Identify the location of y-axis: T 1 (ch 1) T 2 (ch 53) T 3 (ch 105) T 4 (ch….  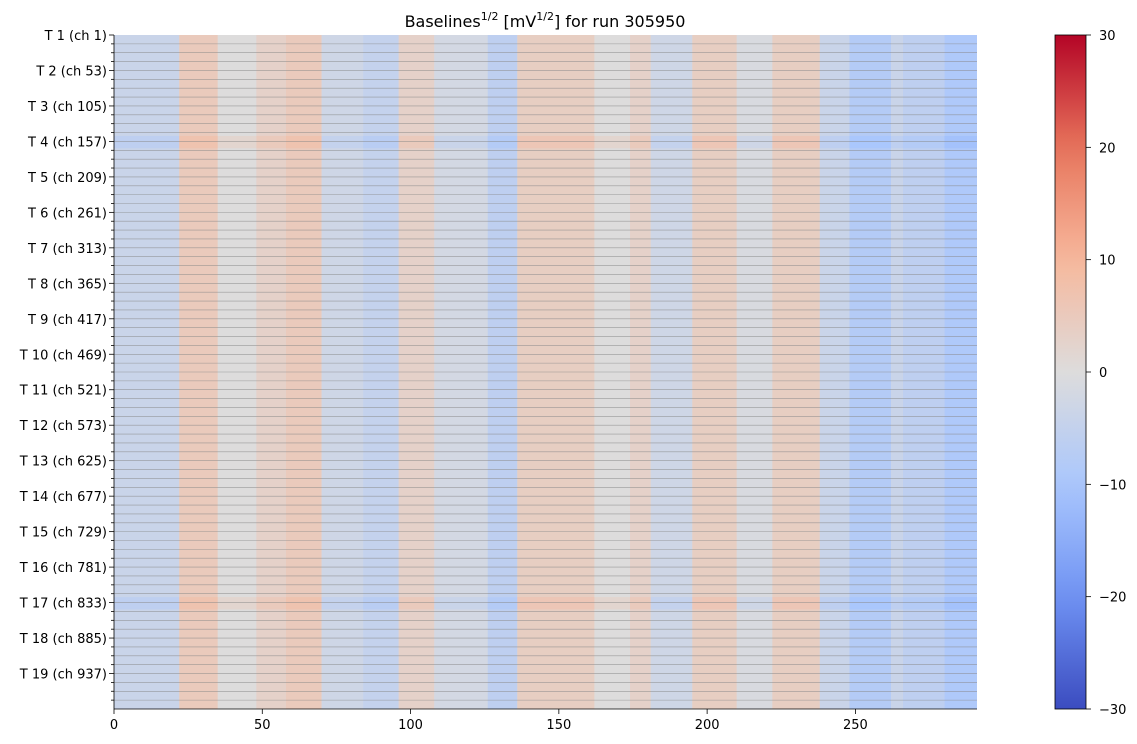
(67, 369).